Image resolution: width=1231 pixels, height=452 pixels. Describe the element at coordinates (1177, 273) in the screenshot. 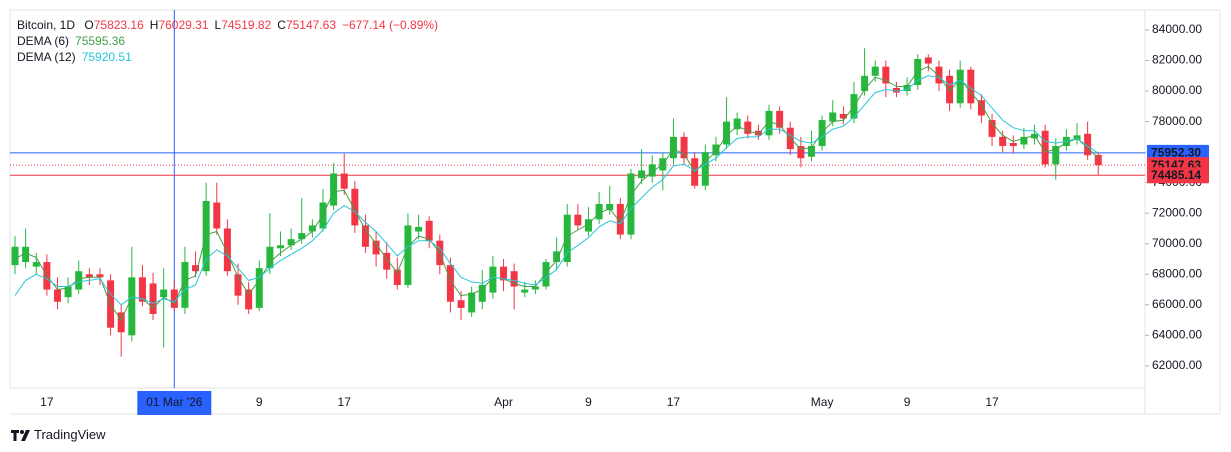

I see `y-tick-label: 68000.00` at that location.